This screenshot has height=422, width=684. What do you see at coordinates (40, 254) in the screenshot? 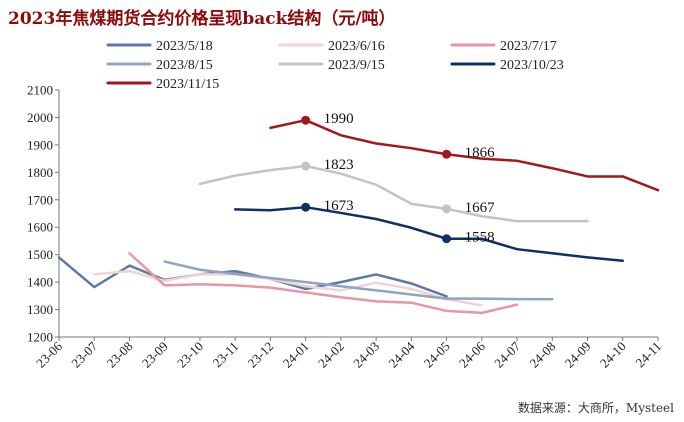
I see `y-tick-label: 1500` at bounding box center [40, 254].